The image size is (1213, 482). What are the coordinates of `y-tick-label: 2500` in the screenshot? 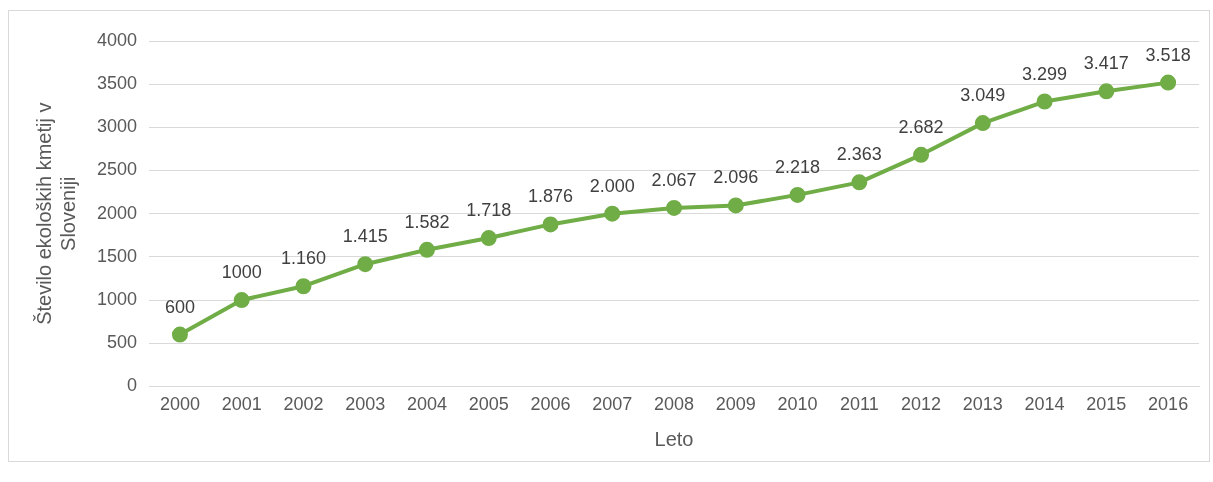 It's located at (117, 169).